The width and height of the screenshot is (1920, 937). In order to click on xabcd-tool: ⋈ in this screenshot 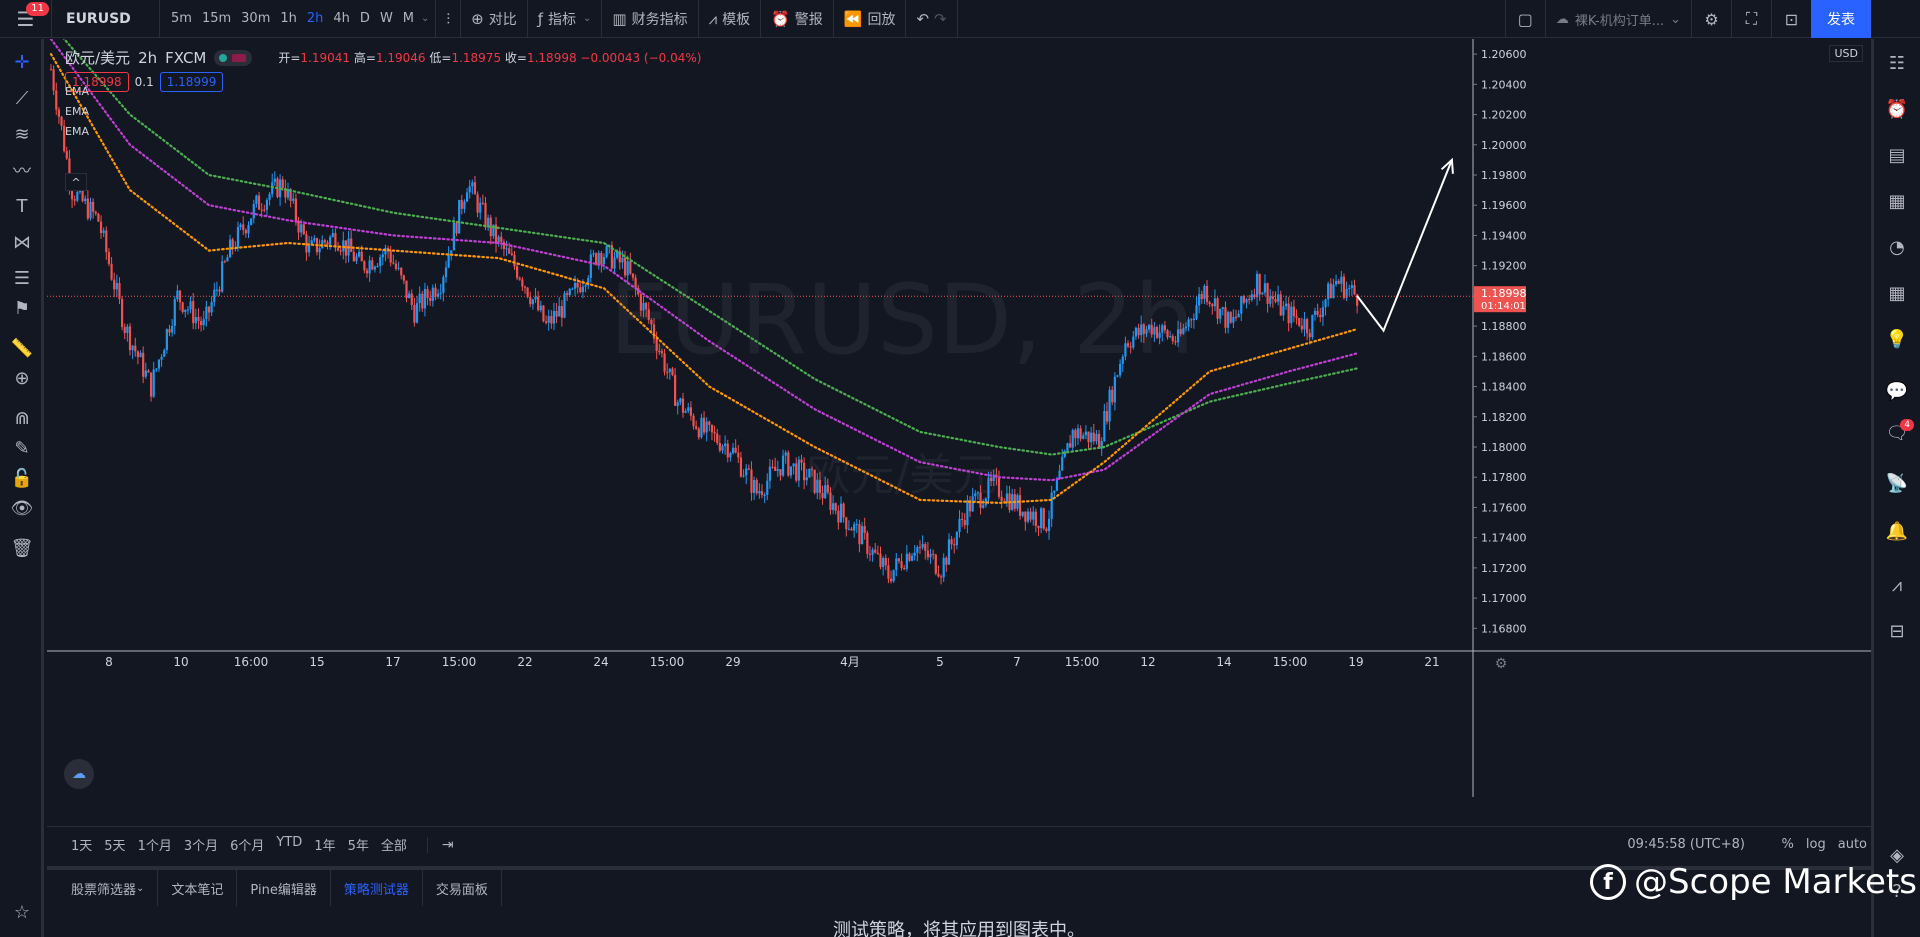, I will do `click(22, 242)`.